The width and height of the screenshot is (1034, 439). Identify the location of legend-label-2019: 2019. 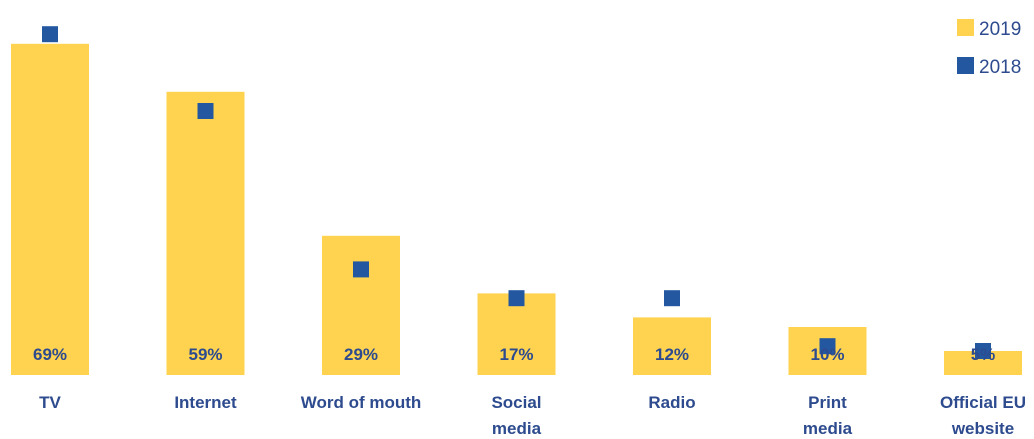
(1000, 29).